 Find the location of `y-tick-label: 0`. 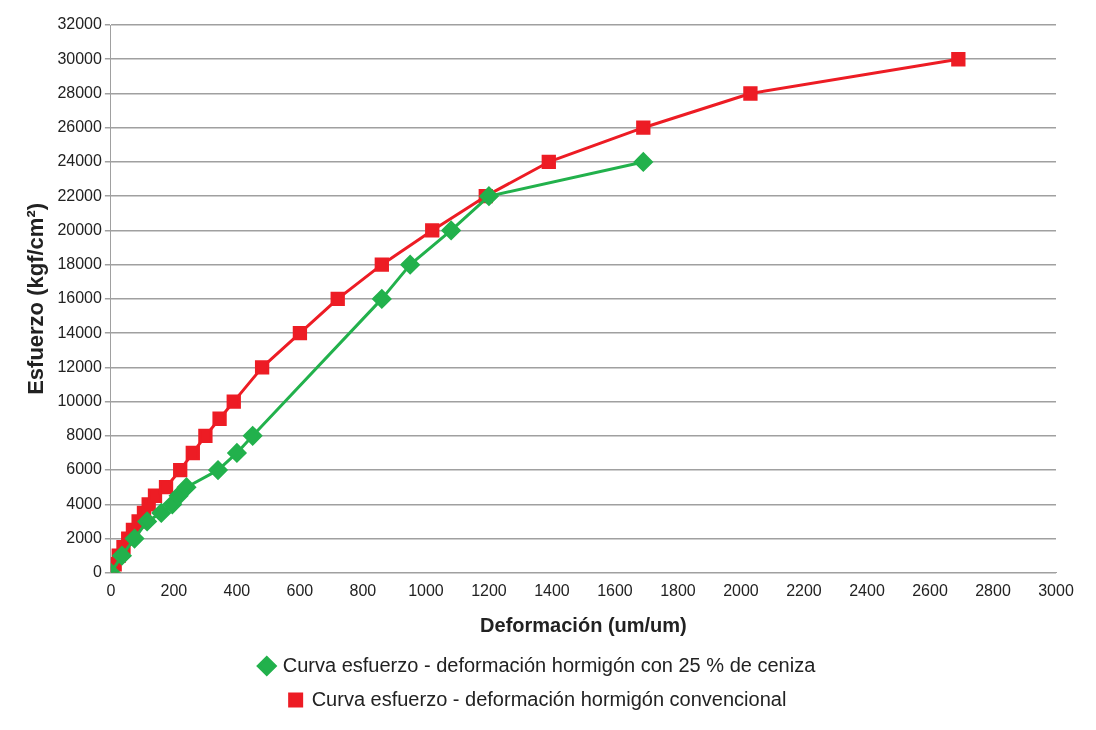

y-tick-label: 0 is located at coordinates (97, 572).